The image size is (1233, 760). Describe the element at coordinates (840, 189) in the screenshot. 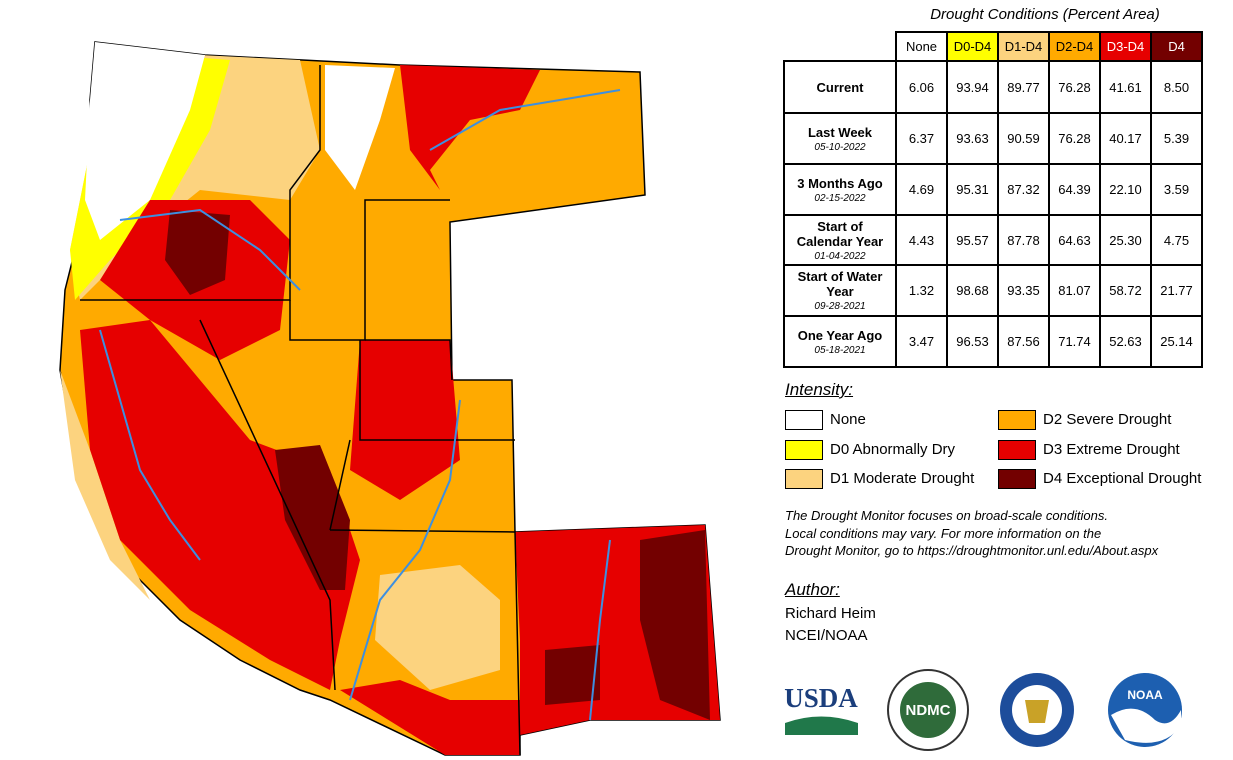

I see `row-label: 3 Months Ago 02-15-2022` at that location.